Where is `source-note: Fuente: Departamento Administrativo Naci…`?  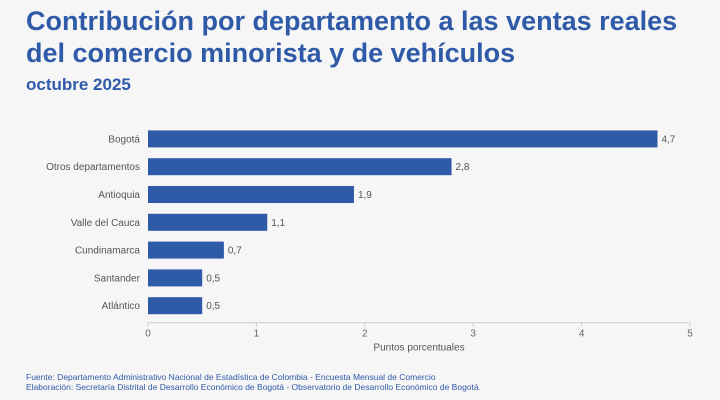 source-note: Fuente: Departamento Administrativo Naci… is located at coordinates (231, 377).